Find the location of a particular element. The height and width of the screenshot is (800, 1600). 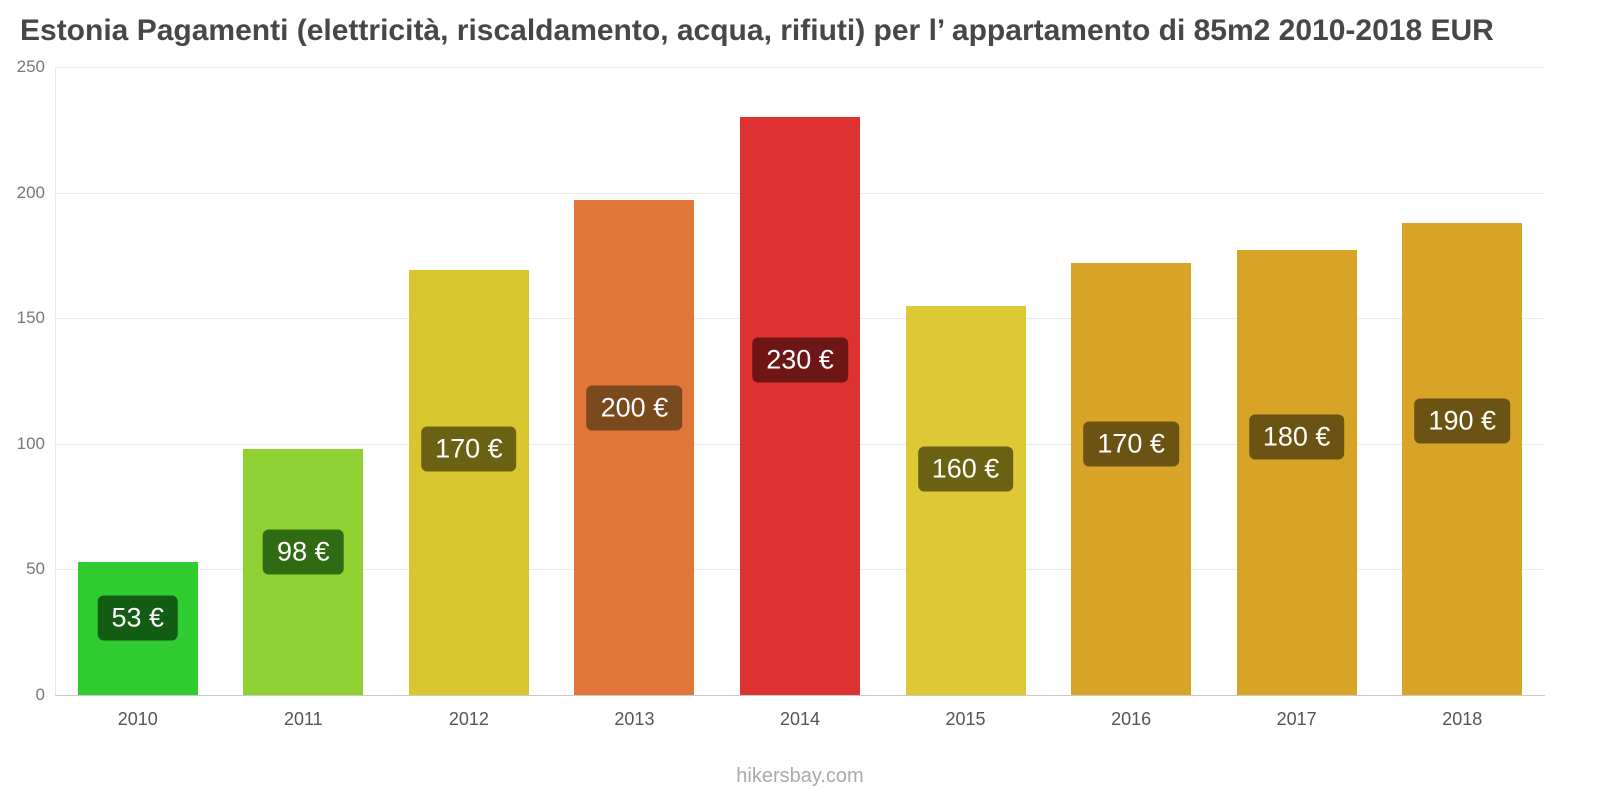

bar-2016 is located at coordinates (1131, 478).